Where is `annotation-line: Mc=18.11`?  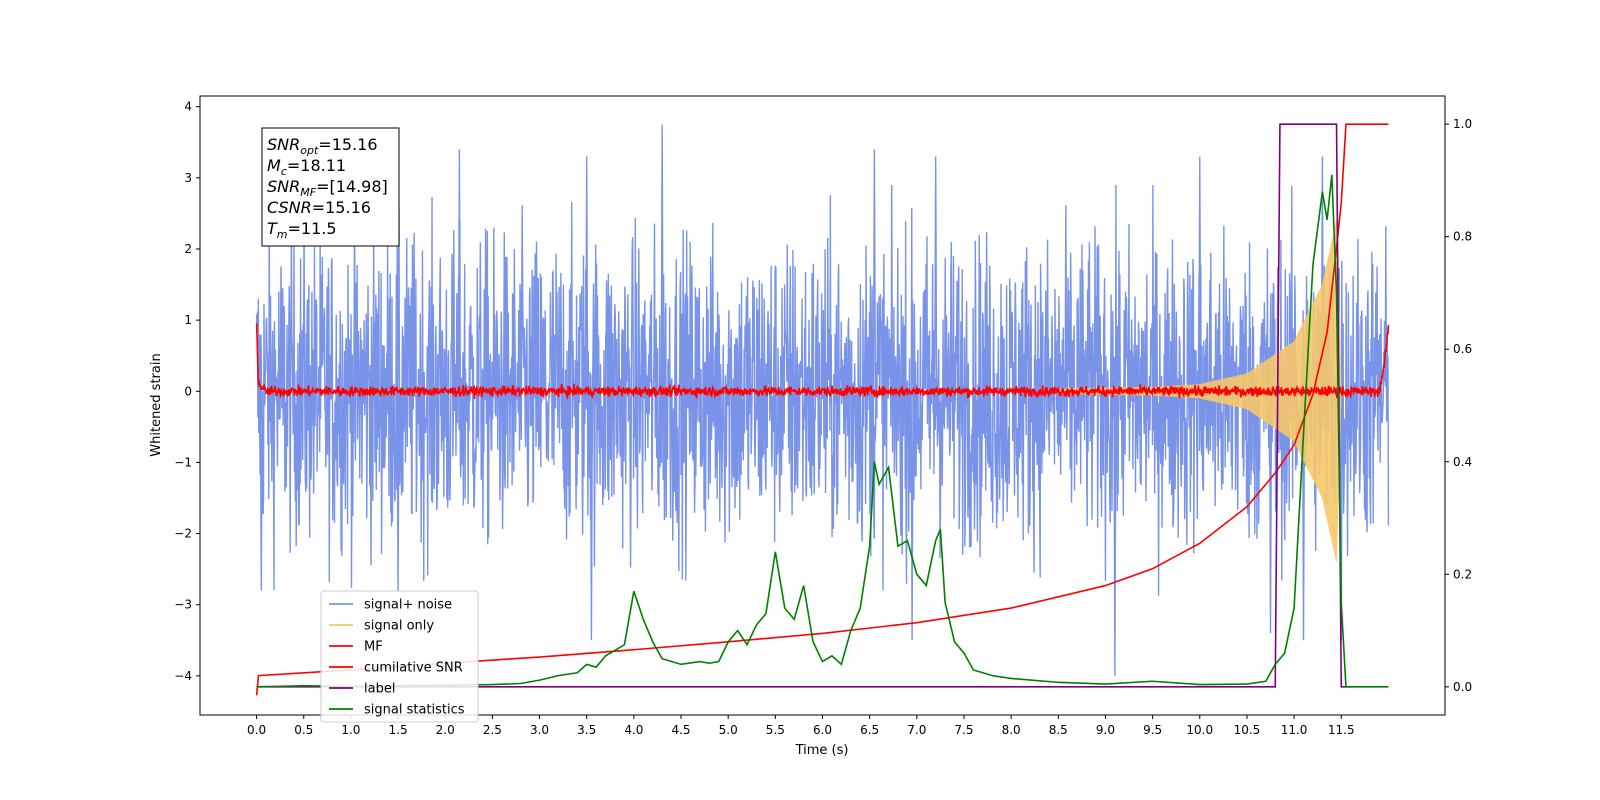
annotation-line: Mc=18.11 is located at coordinates (306, 167).